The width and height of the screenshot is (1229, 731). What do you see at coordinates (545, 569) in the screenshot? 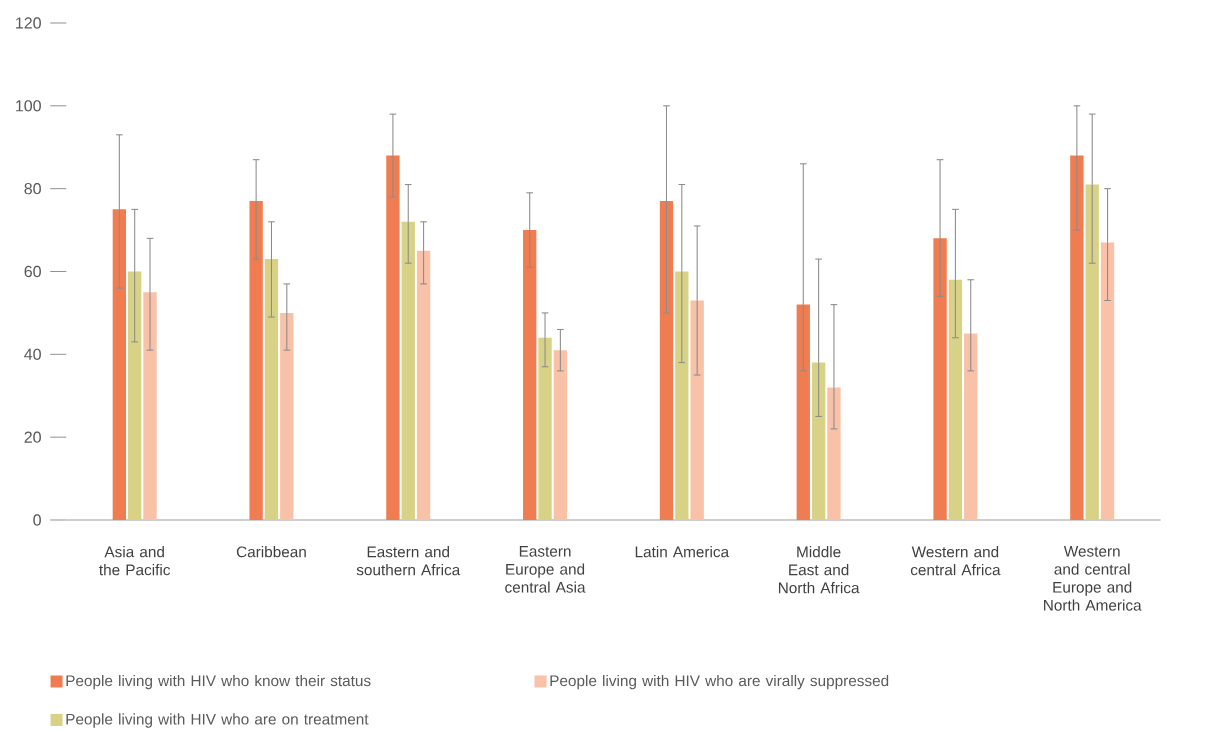
I see `x-tick-label: Eastern Europe and central Asia` at bounding box center [545, 569].